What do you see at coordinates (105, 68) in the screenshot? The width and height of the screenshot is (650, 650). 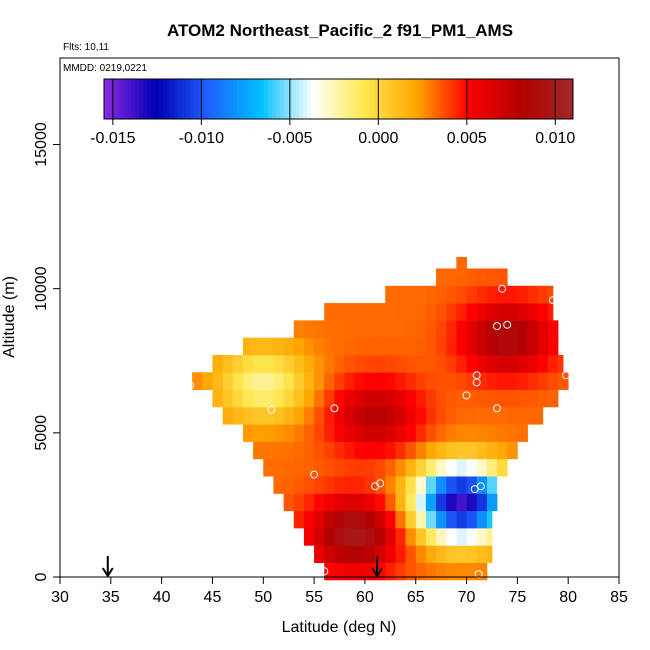 I see `date-note: MMDD: 0219,0221` at bounding box center [105, 68].